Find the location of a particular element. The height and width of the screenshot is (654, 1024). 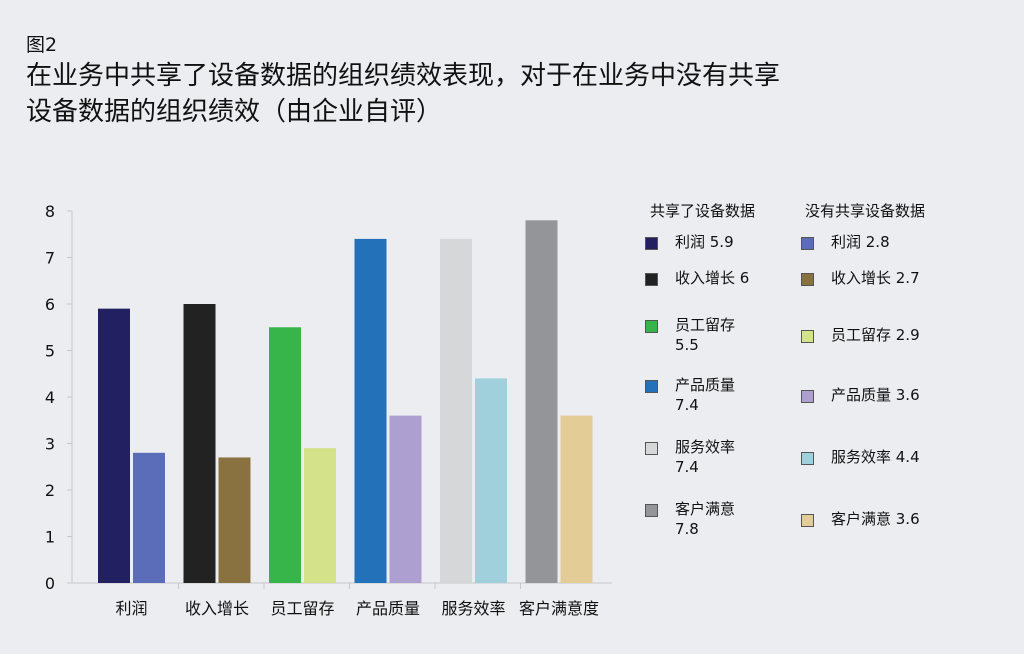

x-tick-label: 利润 is located at coordinates (131, 608).